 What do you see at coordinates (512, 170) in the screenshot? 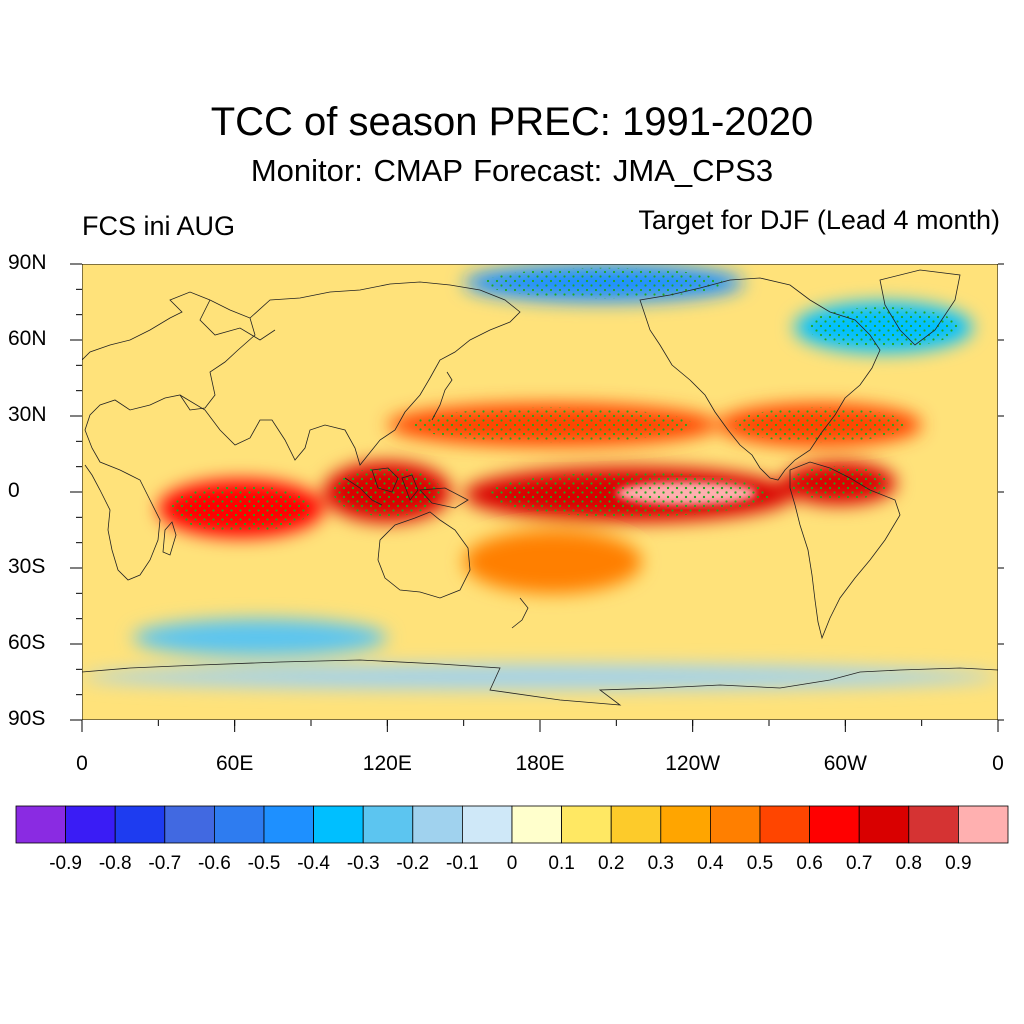
I see `figure-subtitle: Monitor: CMAP Forecast: JMA_CPS3` at bounding box center [512, 170].